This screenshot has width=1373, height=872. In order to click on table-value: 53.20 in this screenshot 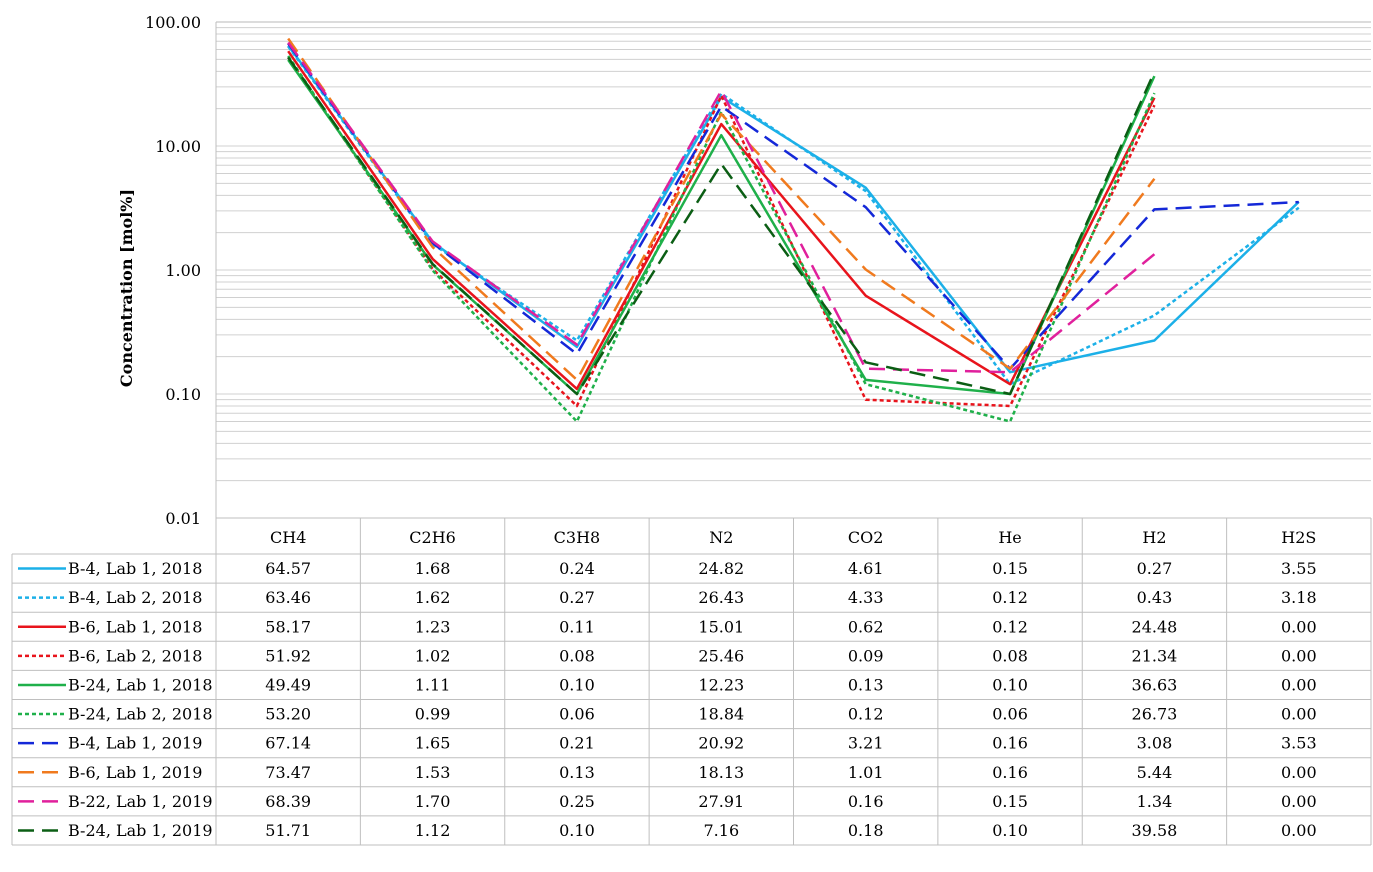, I will do `click(288, 714)`.